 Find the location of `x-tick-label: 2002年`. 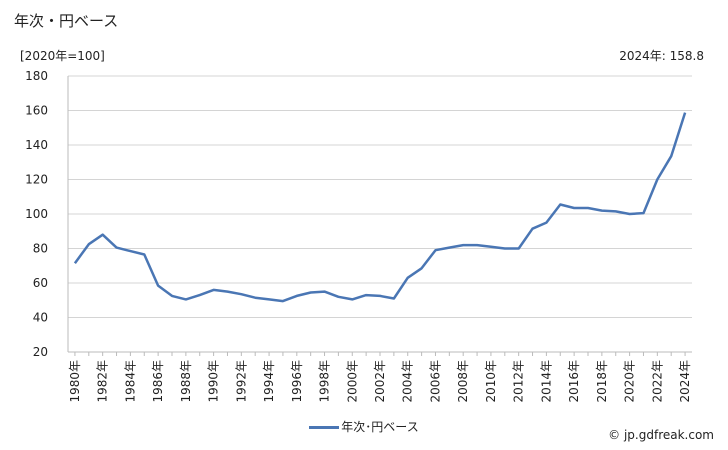

x-tick-label: 2002年 is located at coordinates (380, 381).